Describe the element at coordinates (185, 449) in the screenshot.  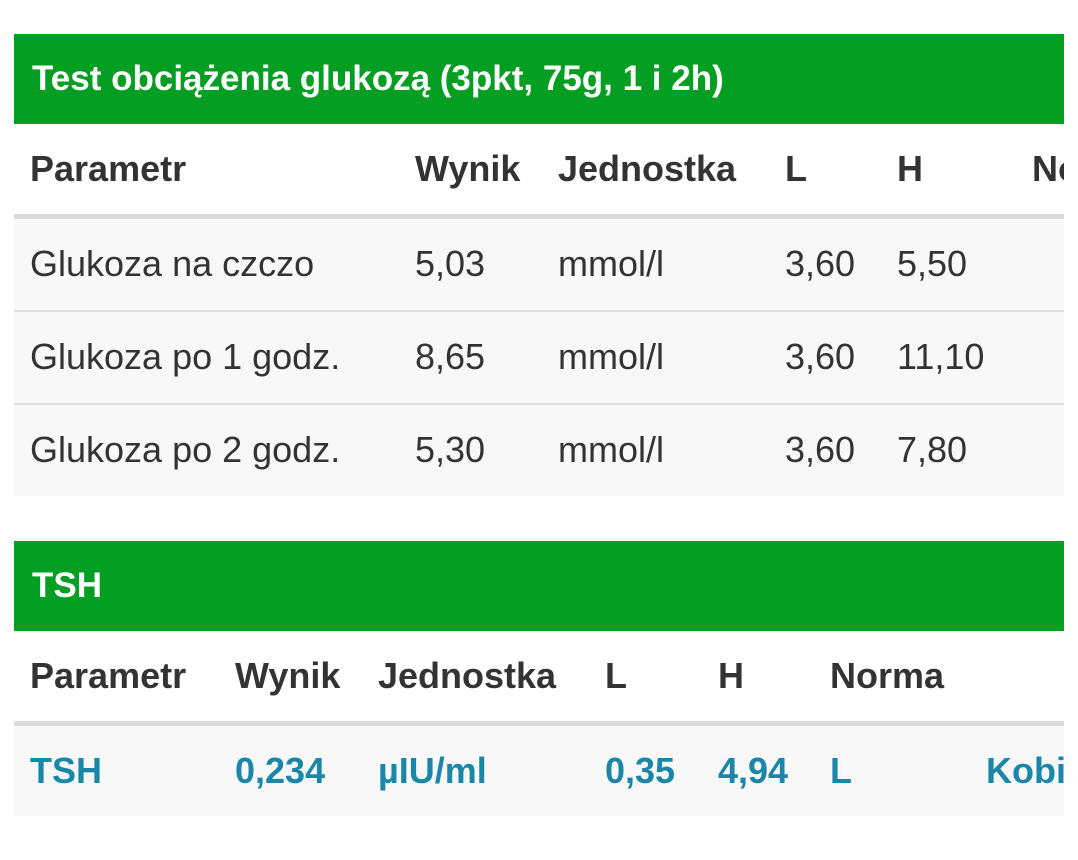
I see `cell-parametr: Glukoza po 2 godz.` at that location.